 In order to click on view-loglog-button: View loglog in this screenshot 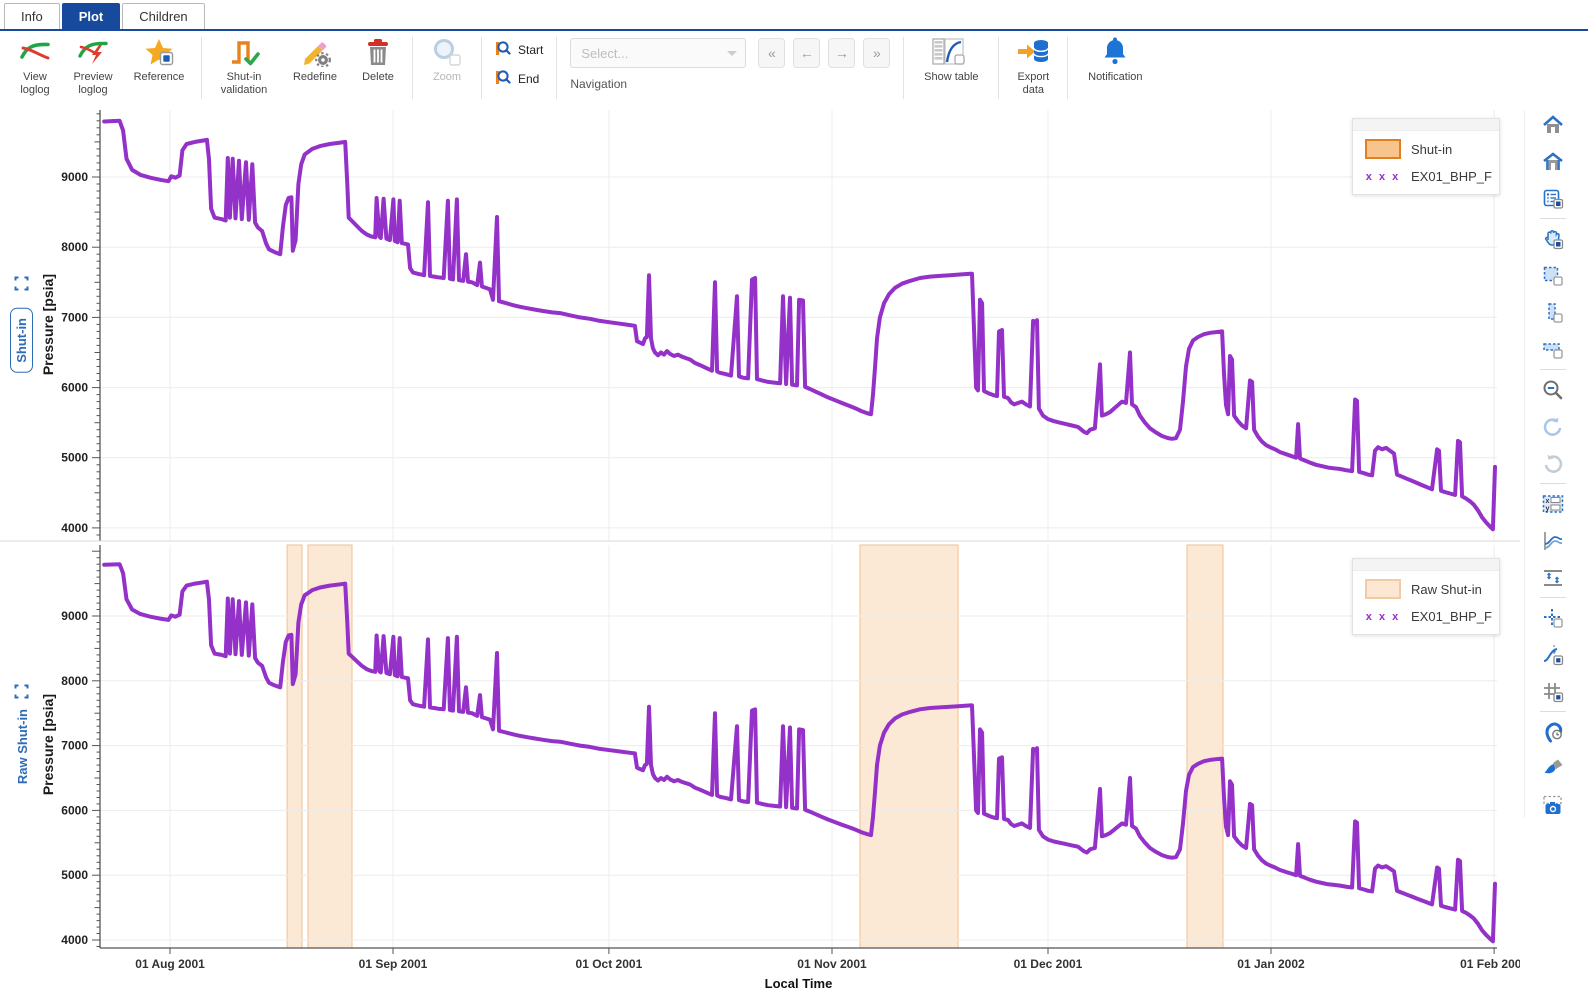, I will do `click(35, 66)`.